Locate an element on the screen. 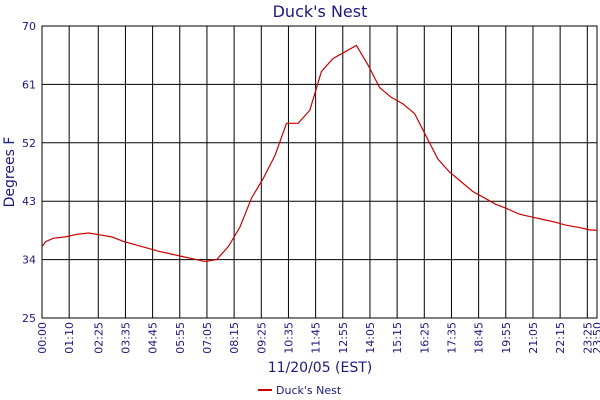 This screenshot has height=400, width=600. x-tick-label: 11:45 is located at coordinates (316, 338).